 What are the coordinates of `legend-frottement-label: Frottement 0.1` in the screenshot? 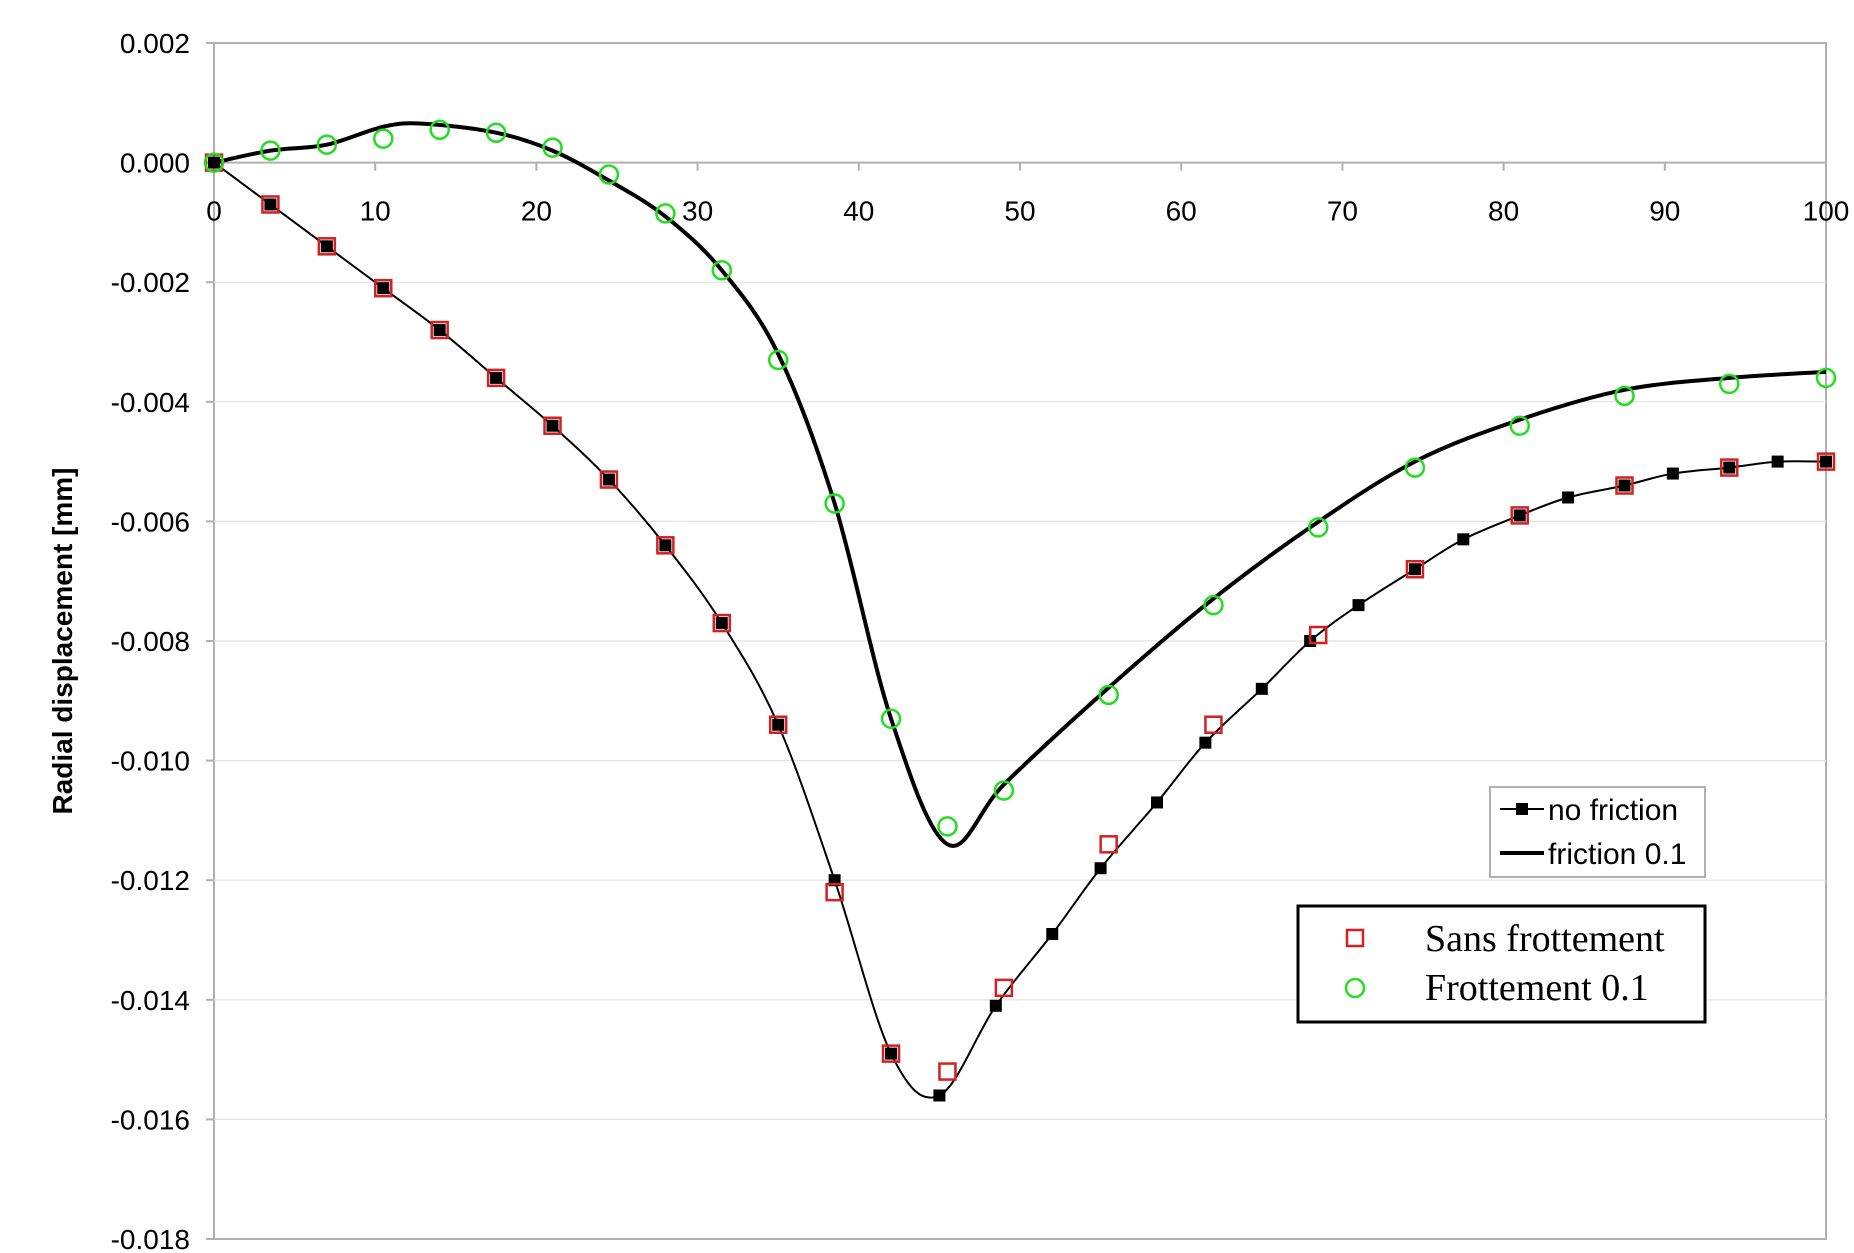 It's located at (1537, 988).